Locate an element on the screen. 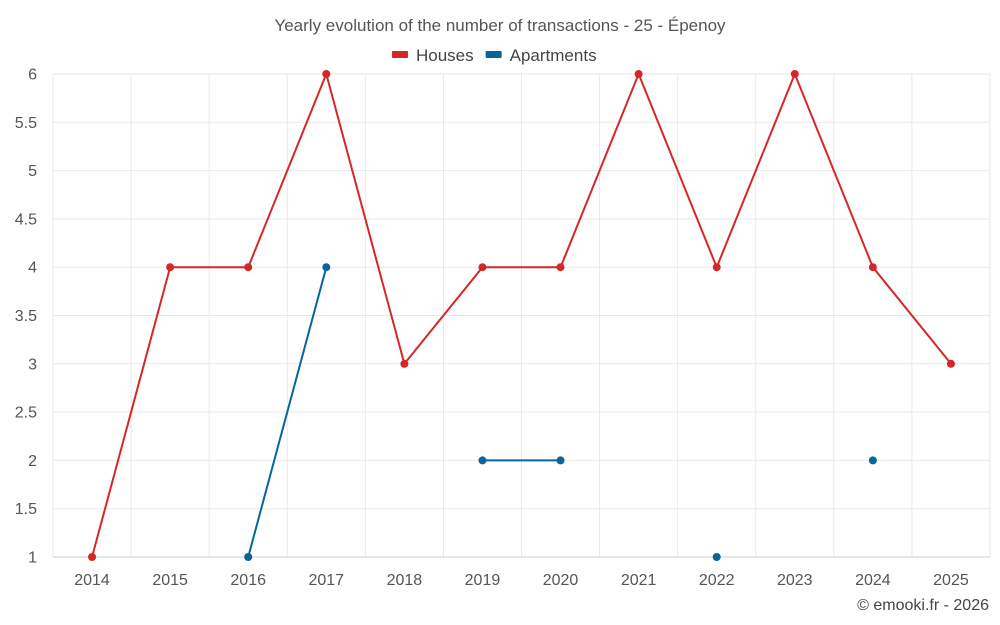 The height and width of the screenshot is (625, 1000). x-tick-label: 2024 is located at coordinates (873, 580).